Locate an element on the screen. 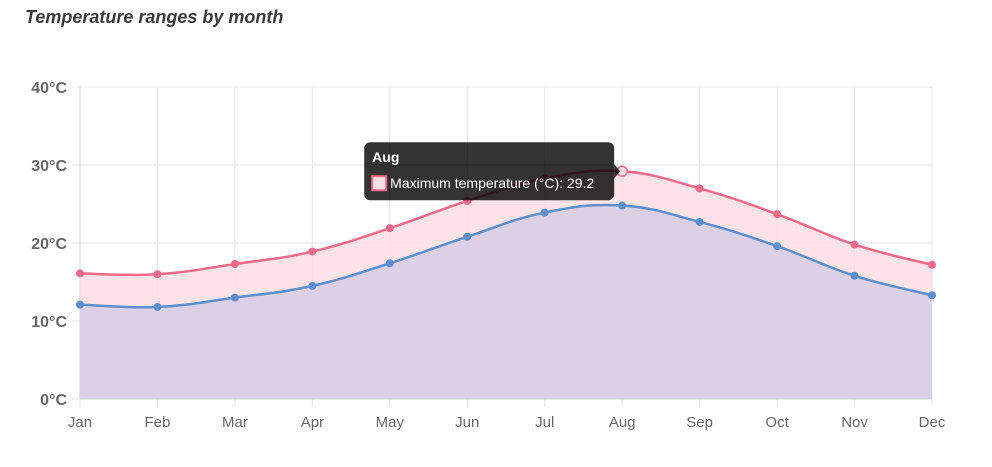 Image resolution: width=992 pixels, height=467 pixels. x-tick-label: May is located at coordinates (390, 422).